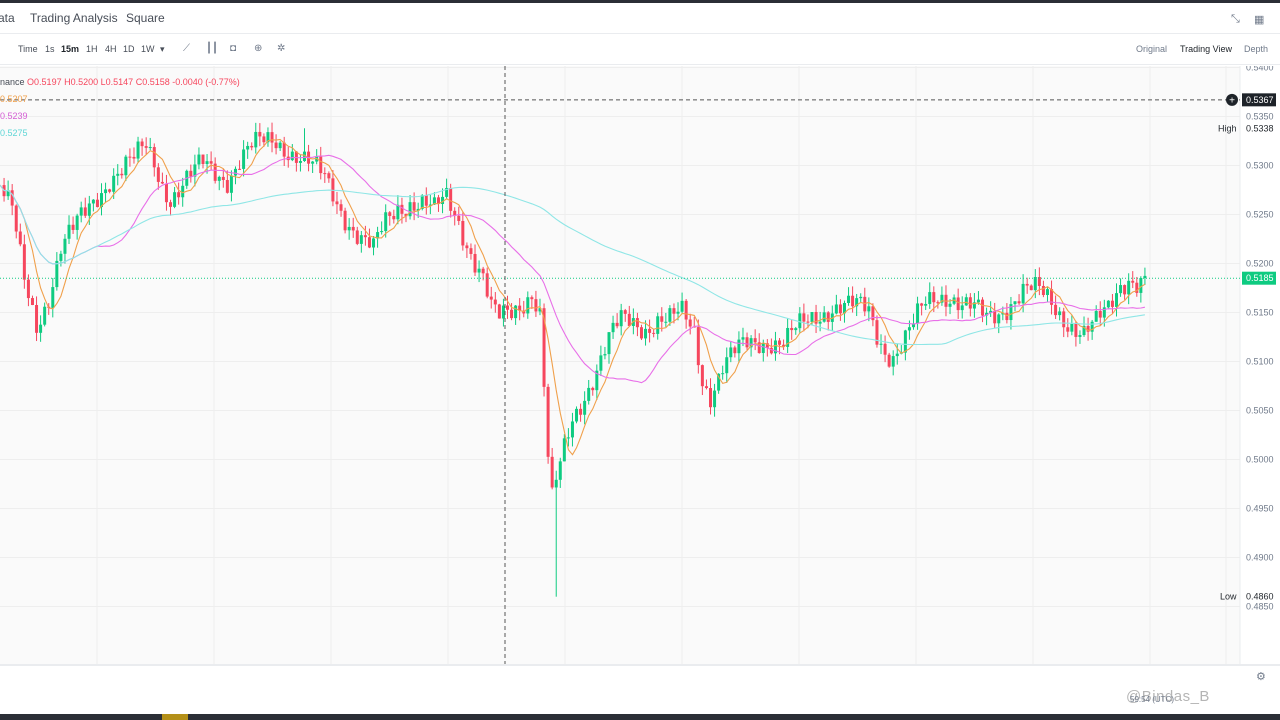 The height and width of the screenshot is (720, 1280). Describe the element at coordinates (1232, 99) in the screenshot. I see `crosshair-plus-icon` at that location.